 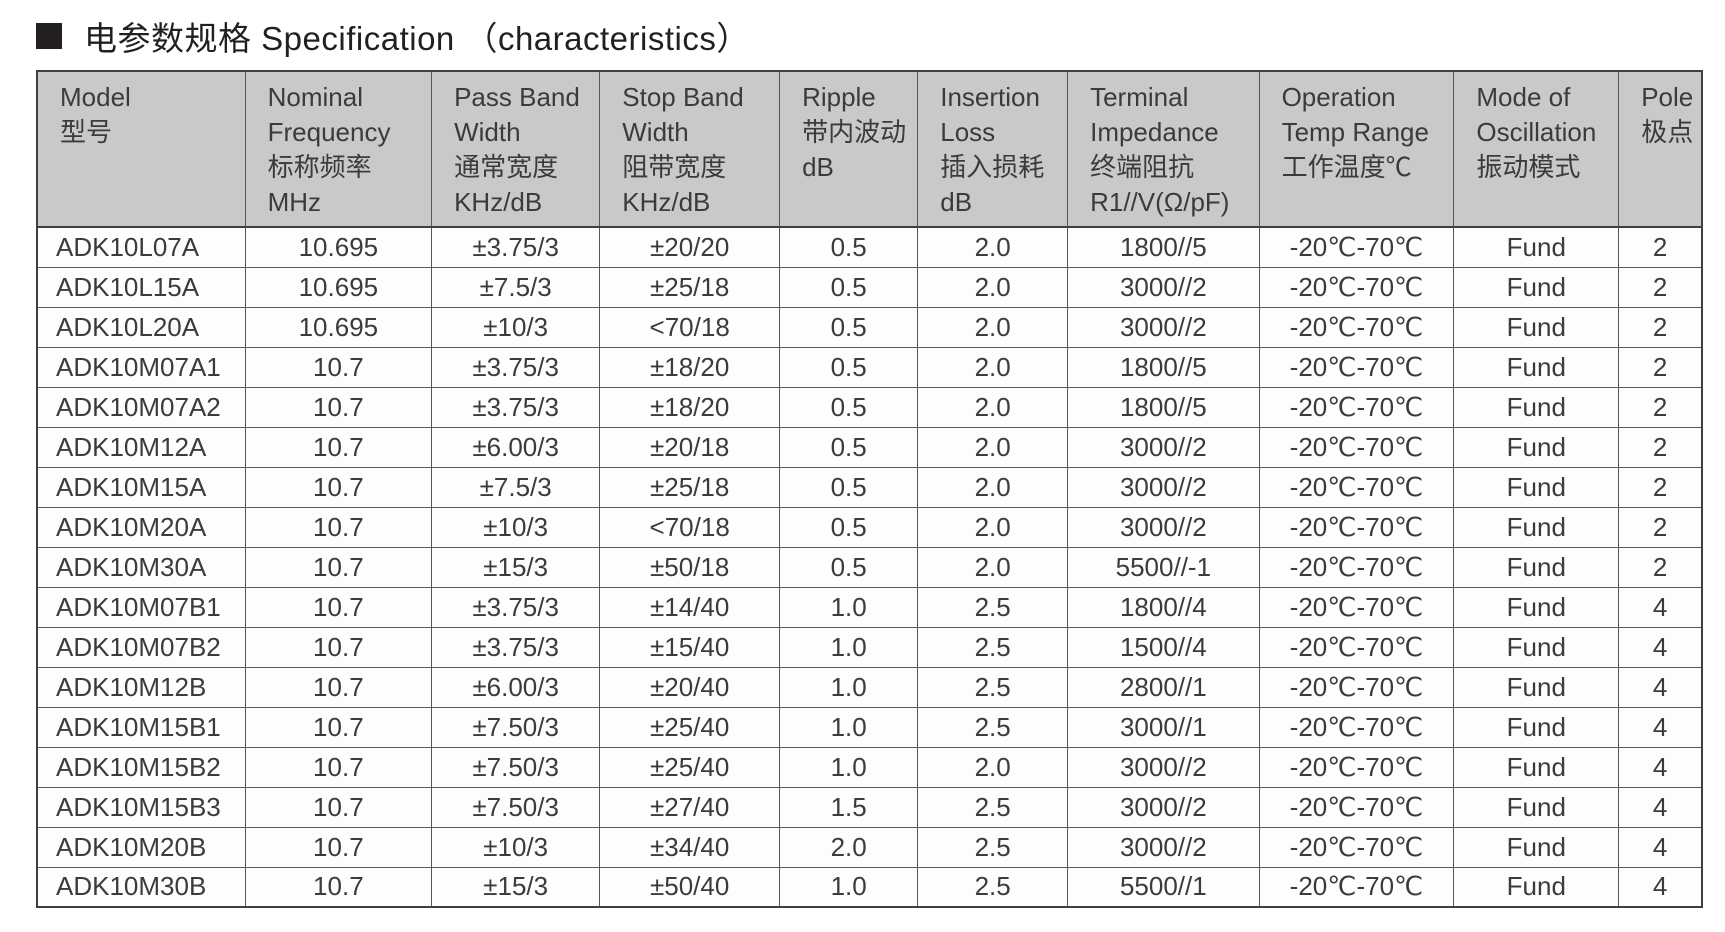 I want to click on cell-pass-band-width: ±7.50/3, so click(x=516, y=767).